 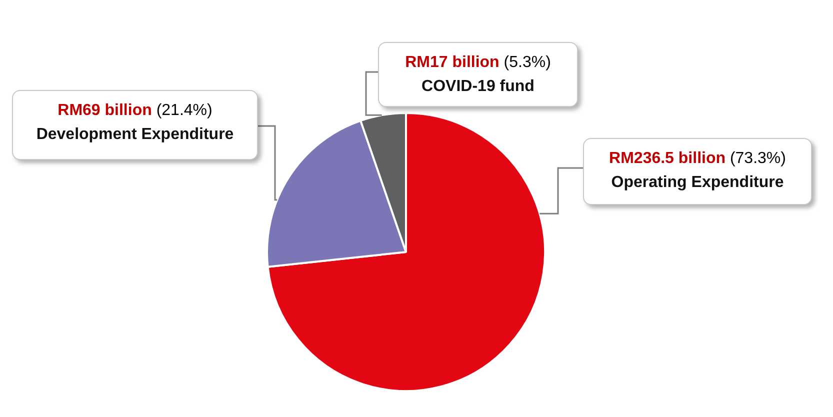 I want to click on data-label: RM69 billion (21.4%), so click(x=135, y=110).